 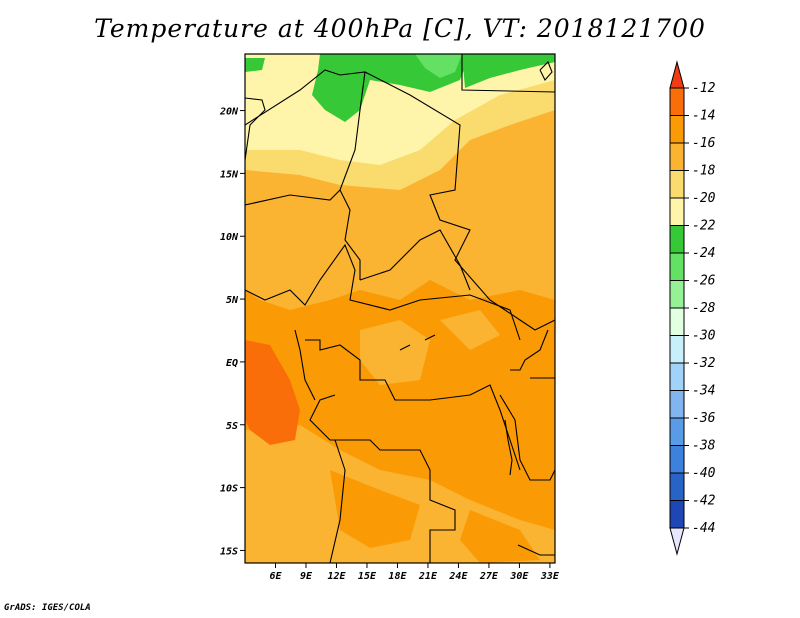 What do you see at coordinates (229, 112) in the screenshot?
I see `y-tick-label: 20N` at bounding box center [229, 112].